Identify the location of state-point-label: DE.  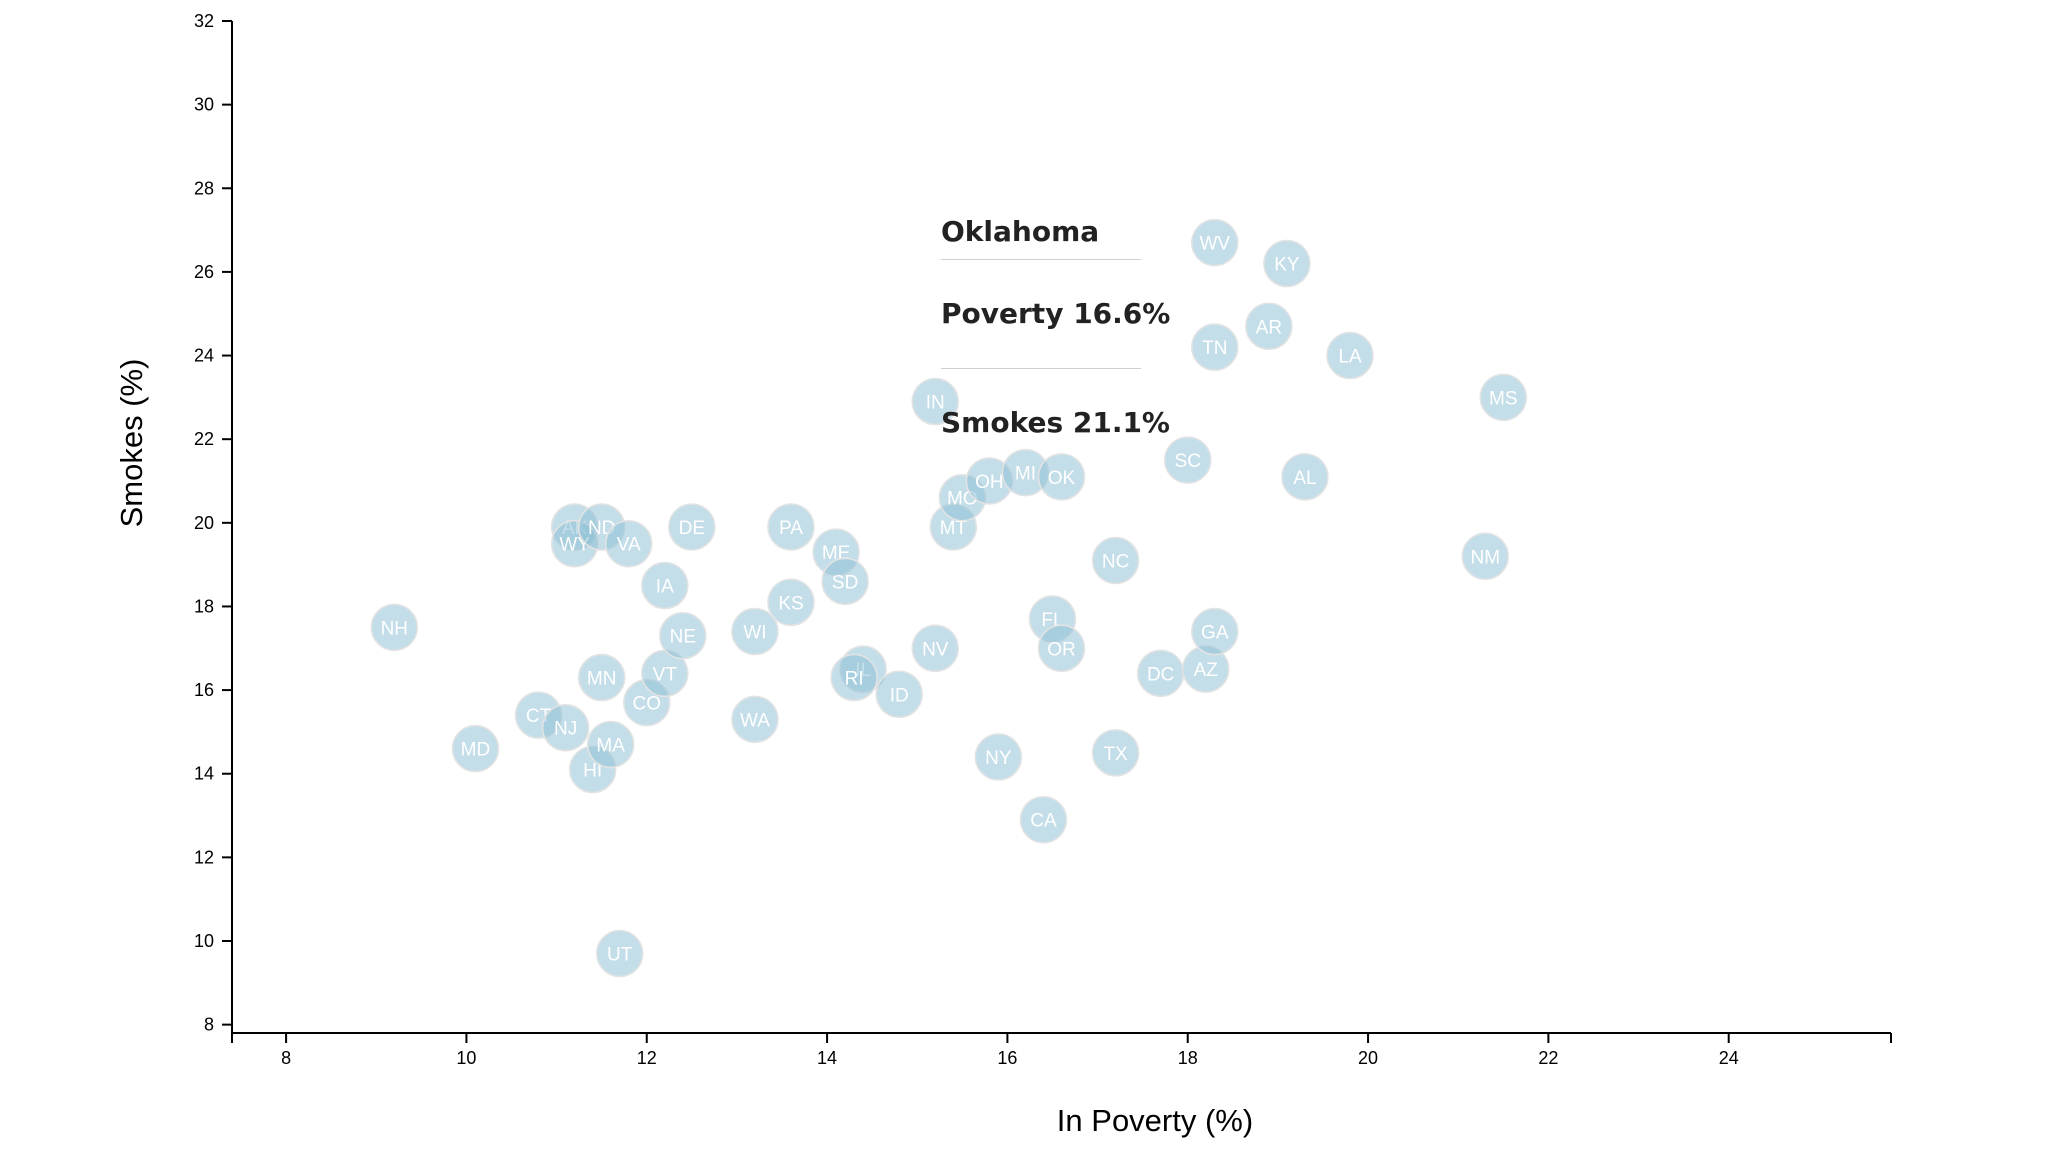
(692, 528).